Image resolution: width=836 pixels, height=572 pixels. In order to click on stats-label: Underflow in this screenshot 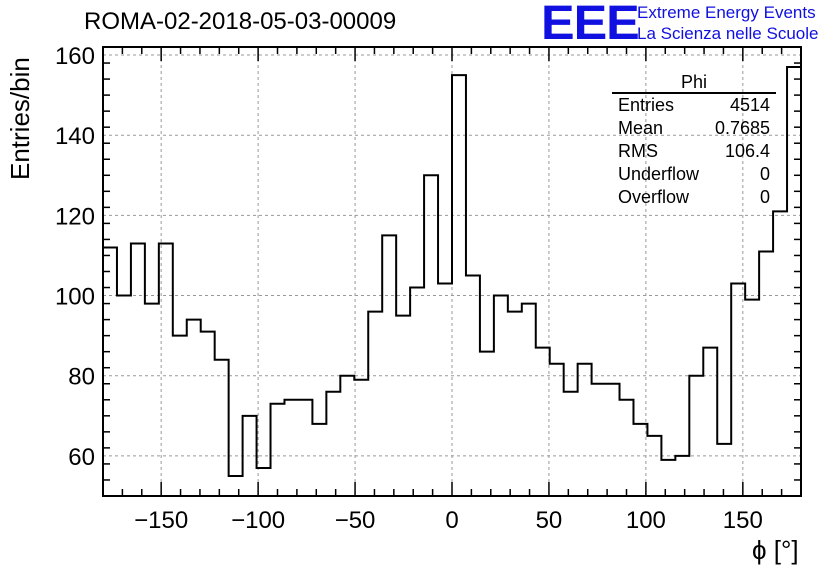, I will do `click(659, 174)`.